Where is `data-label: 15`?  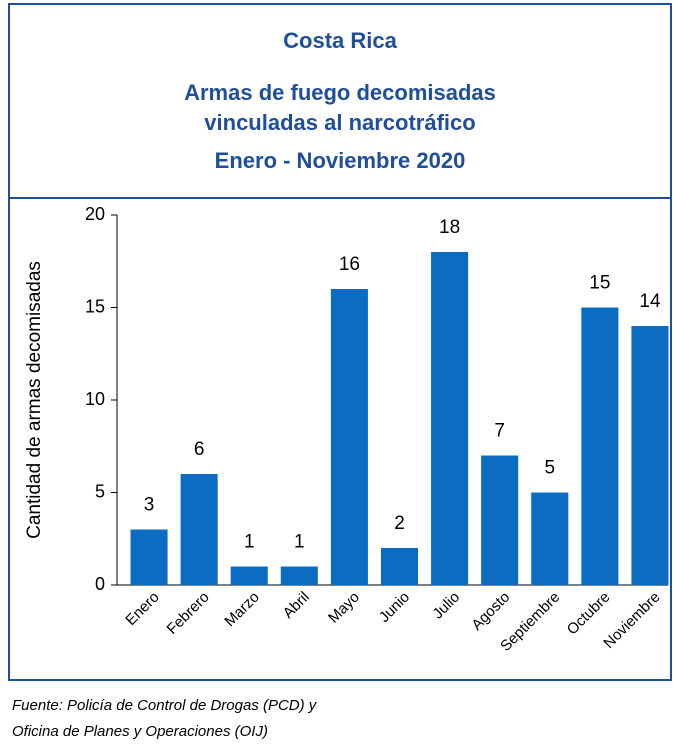 data-label: 15 is located at coordinates (599, 283).